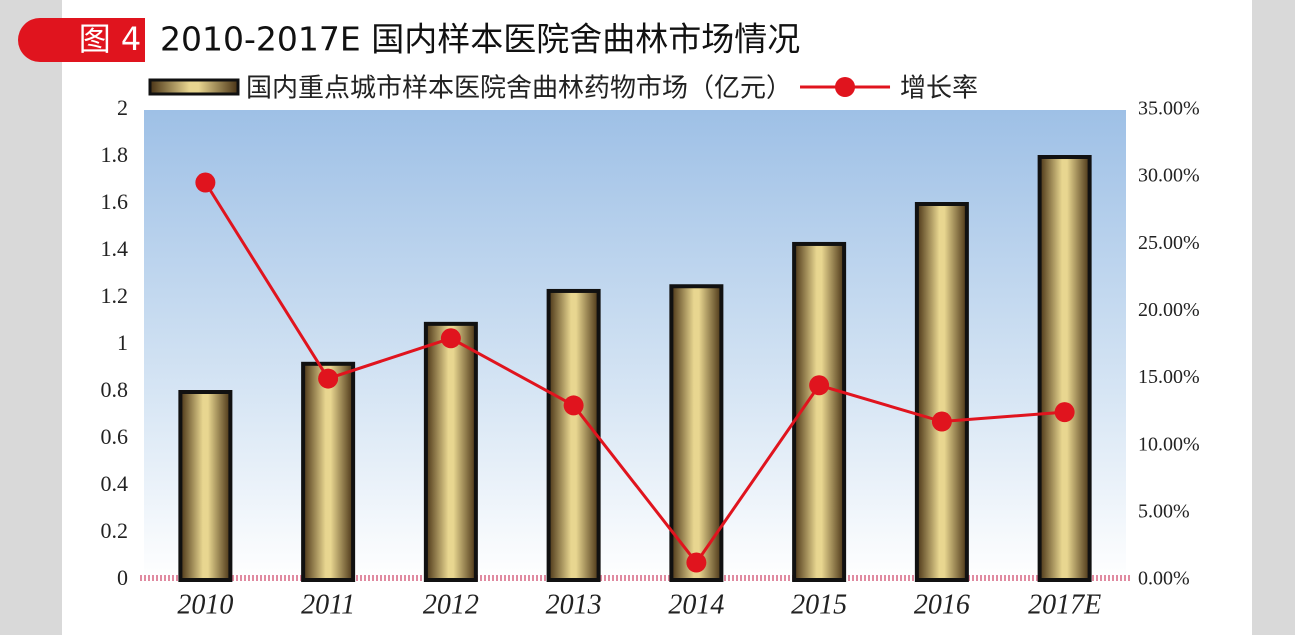 The height and width of the screenshot is (635, 1295). Describe the element at coordinates (115, 483) in the screenshot. I see `y-tick-label: 0.4` at that location.